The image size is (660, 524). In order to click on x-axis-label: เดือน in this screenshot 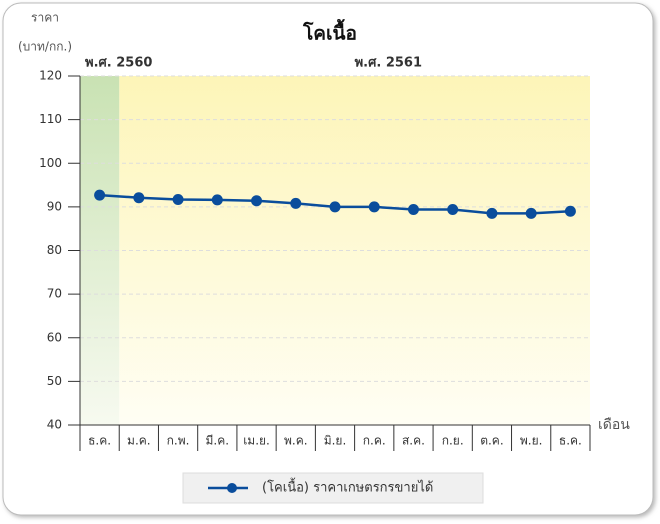, I will do `click(614, 425)`.